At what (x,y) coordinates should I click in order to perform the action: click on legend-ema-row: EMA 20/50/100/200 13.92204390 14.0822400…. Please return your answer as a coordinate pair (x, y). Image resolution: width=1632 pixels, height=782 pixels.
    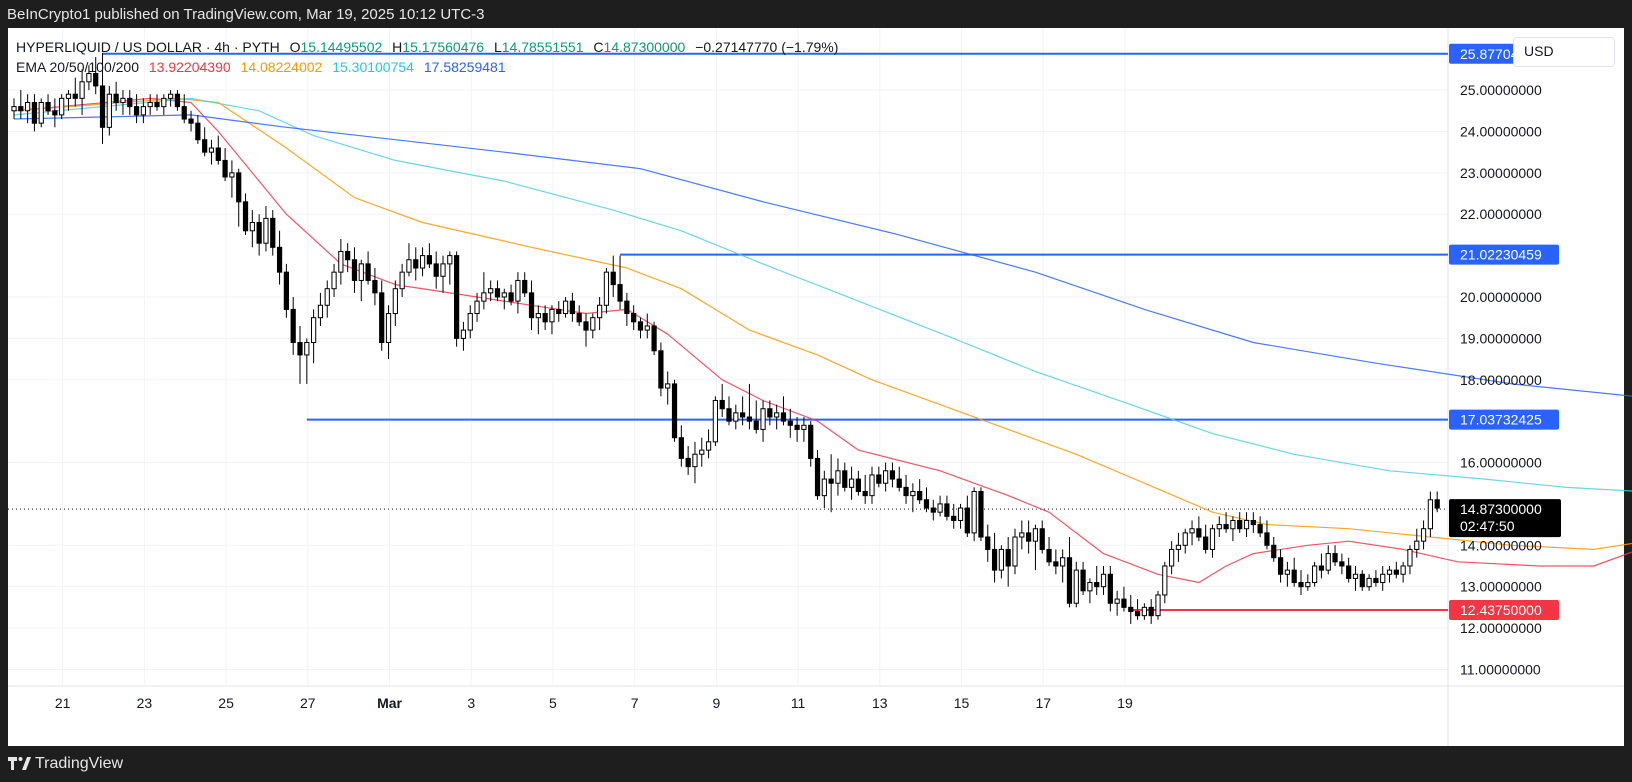
    Looking at the image, I should click on (430, 69).